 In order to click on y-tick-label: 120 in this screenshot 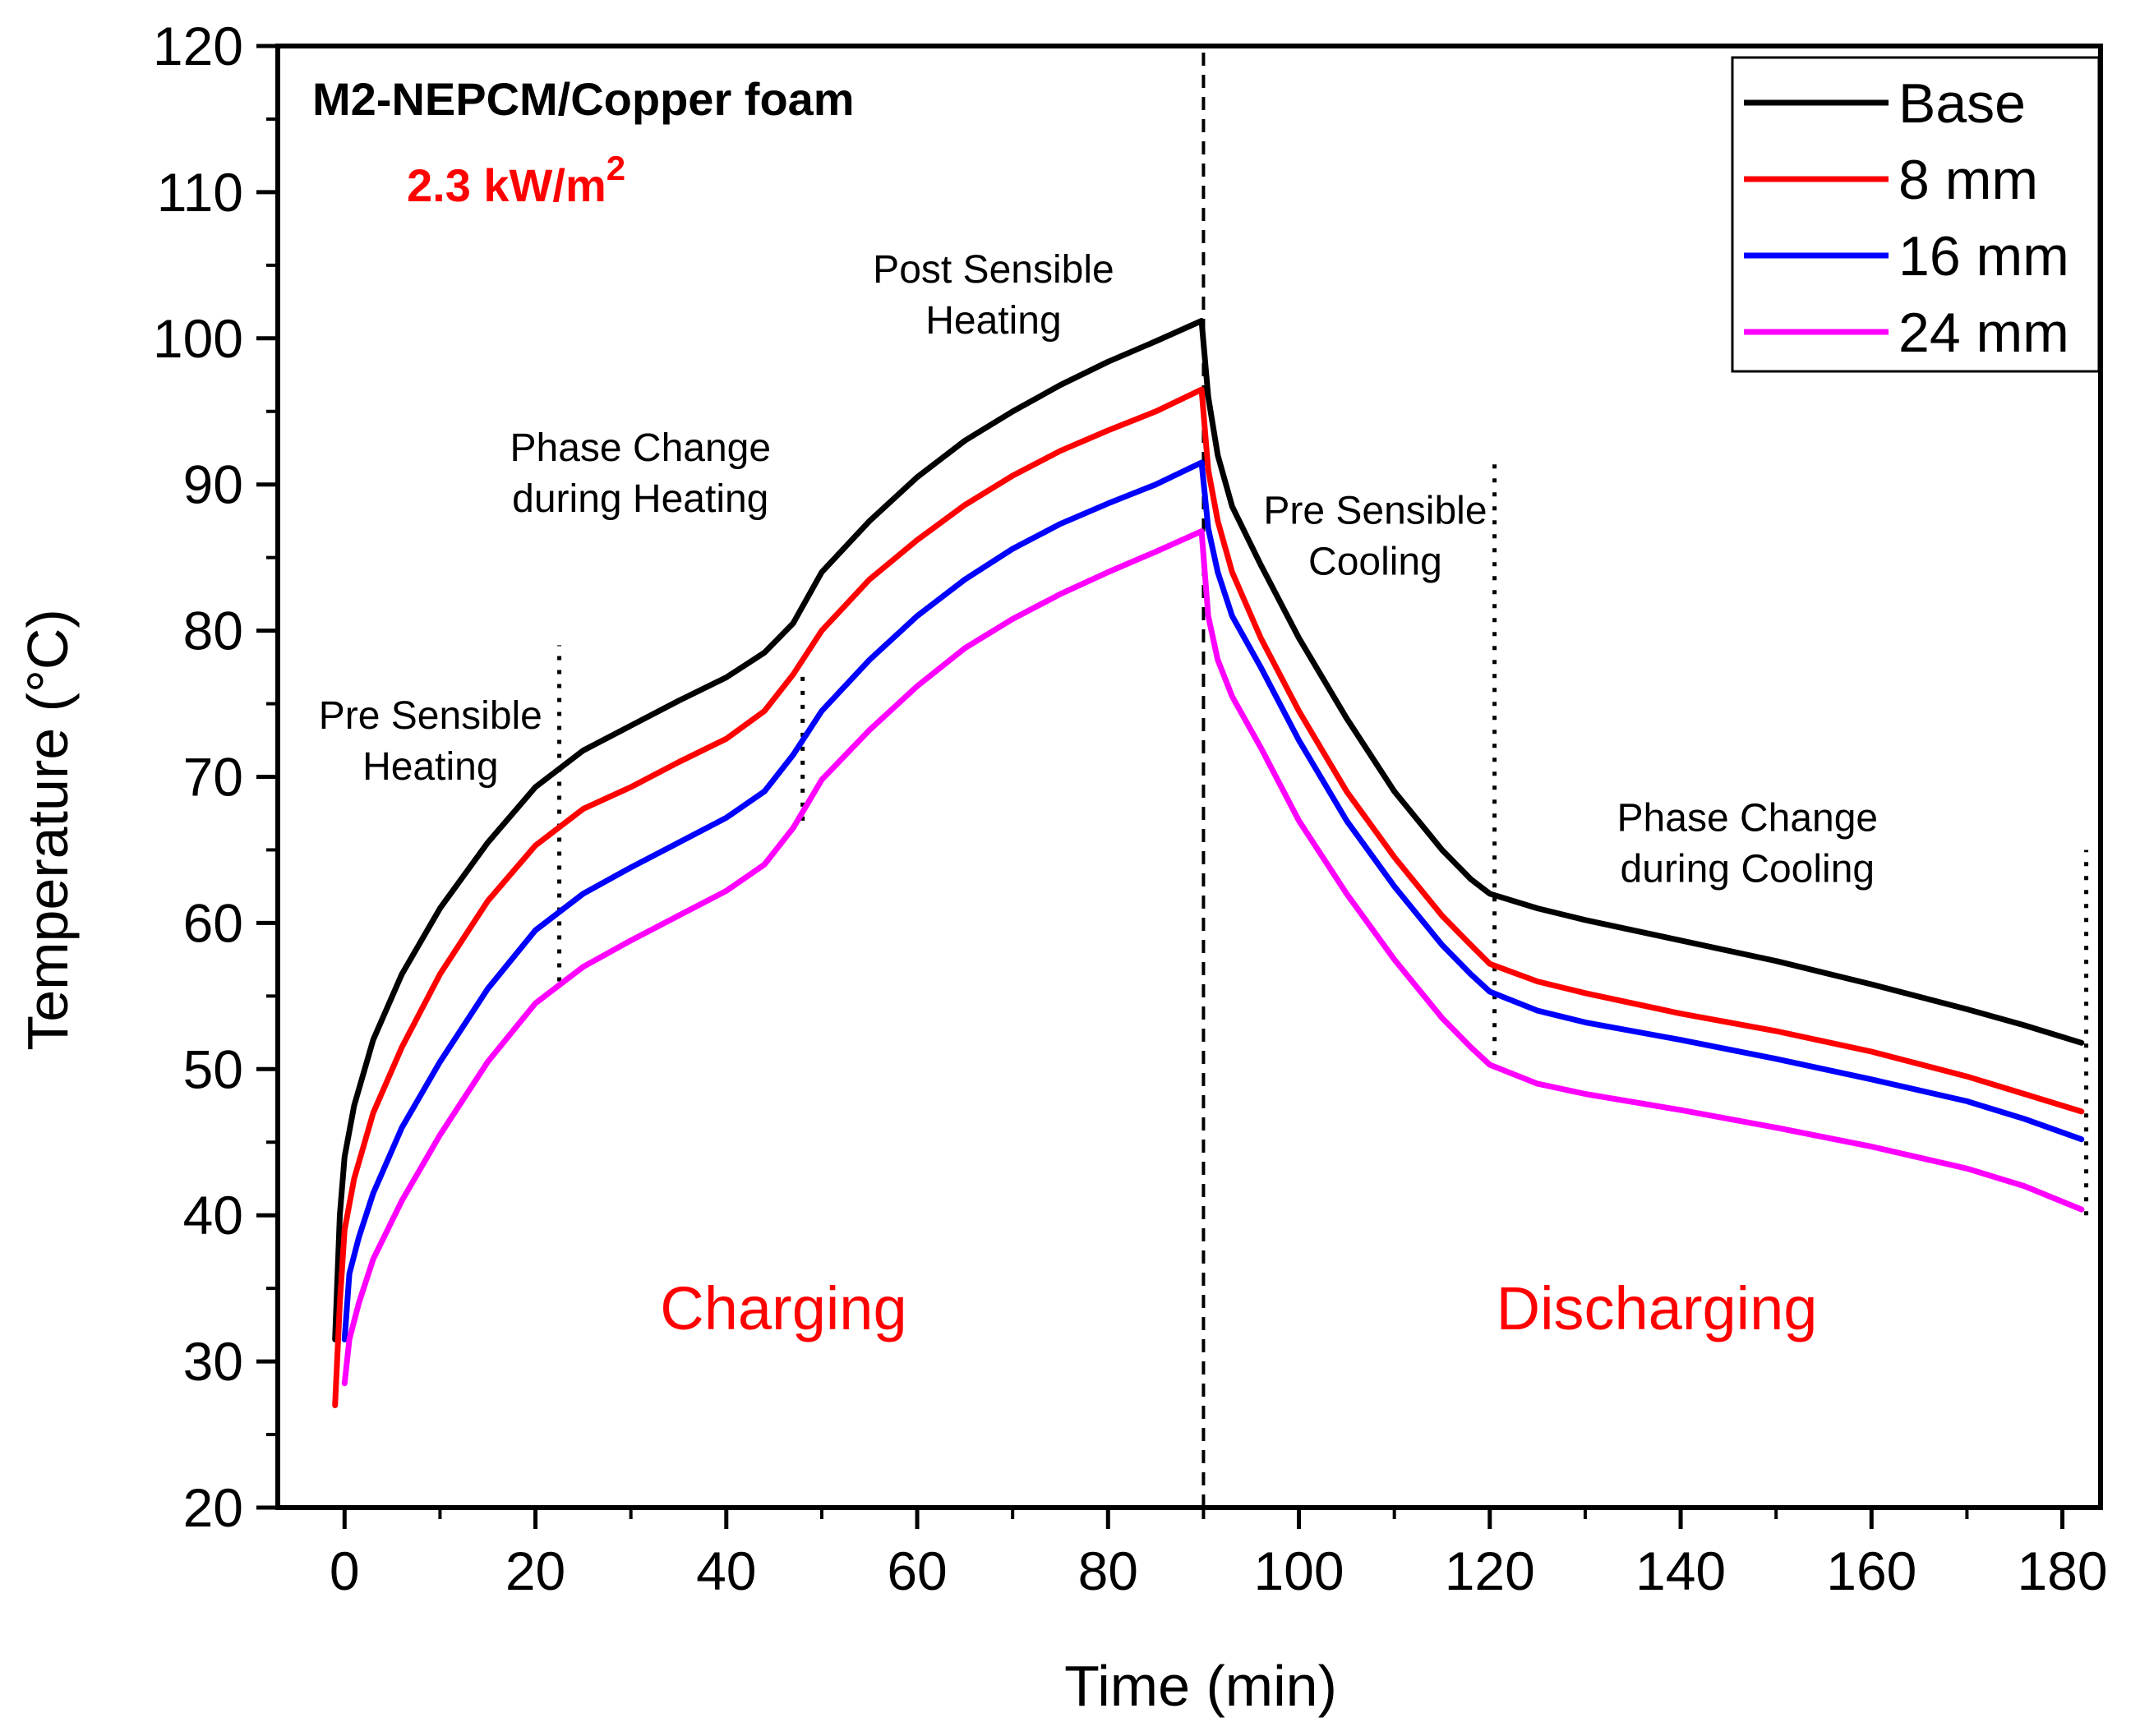, I will do `click(198, 46)`.